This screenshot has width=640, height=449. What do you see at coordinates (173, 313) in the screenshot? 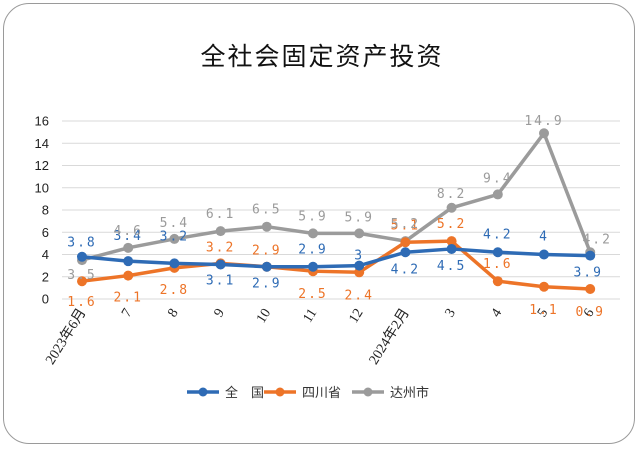
I see `x-tick-label: 8` at bounding box center [173, 313].